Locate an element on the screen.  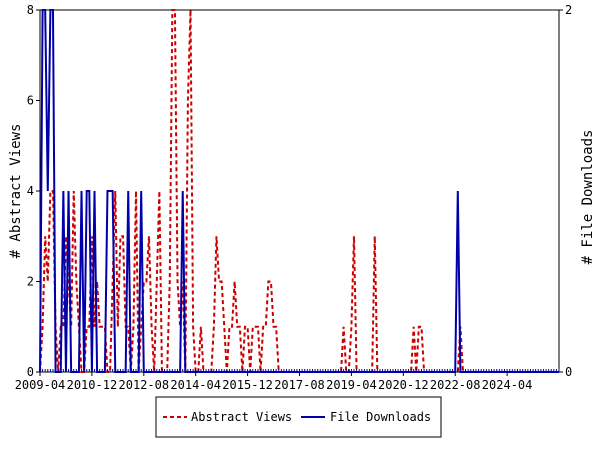
y-axis-label-right: # File Downloads is located at coordinates (588, 197).